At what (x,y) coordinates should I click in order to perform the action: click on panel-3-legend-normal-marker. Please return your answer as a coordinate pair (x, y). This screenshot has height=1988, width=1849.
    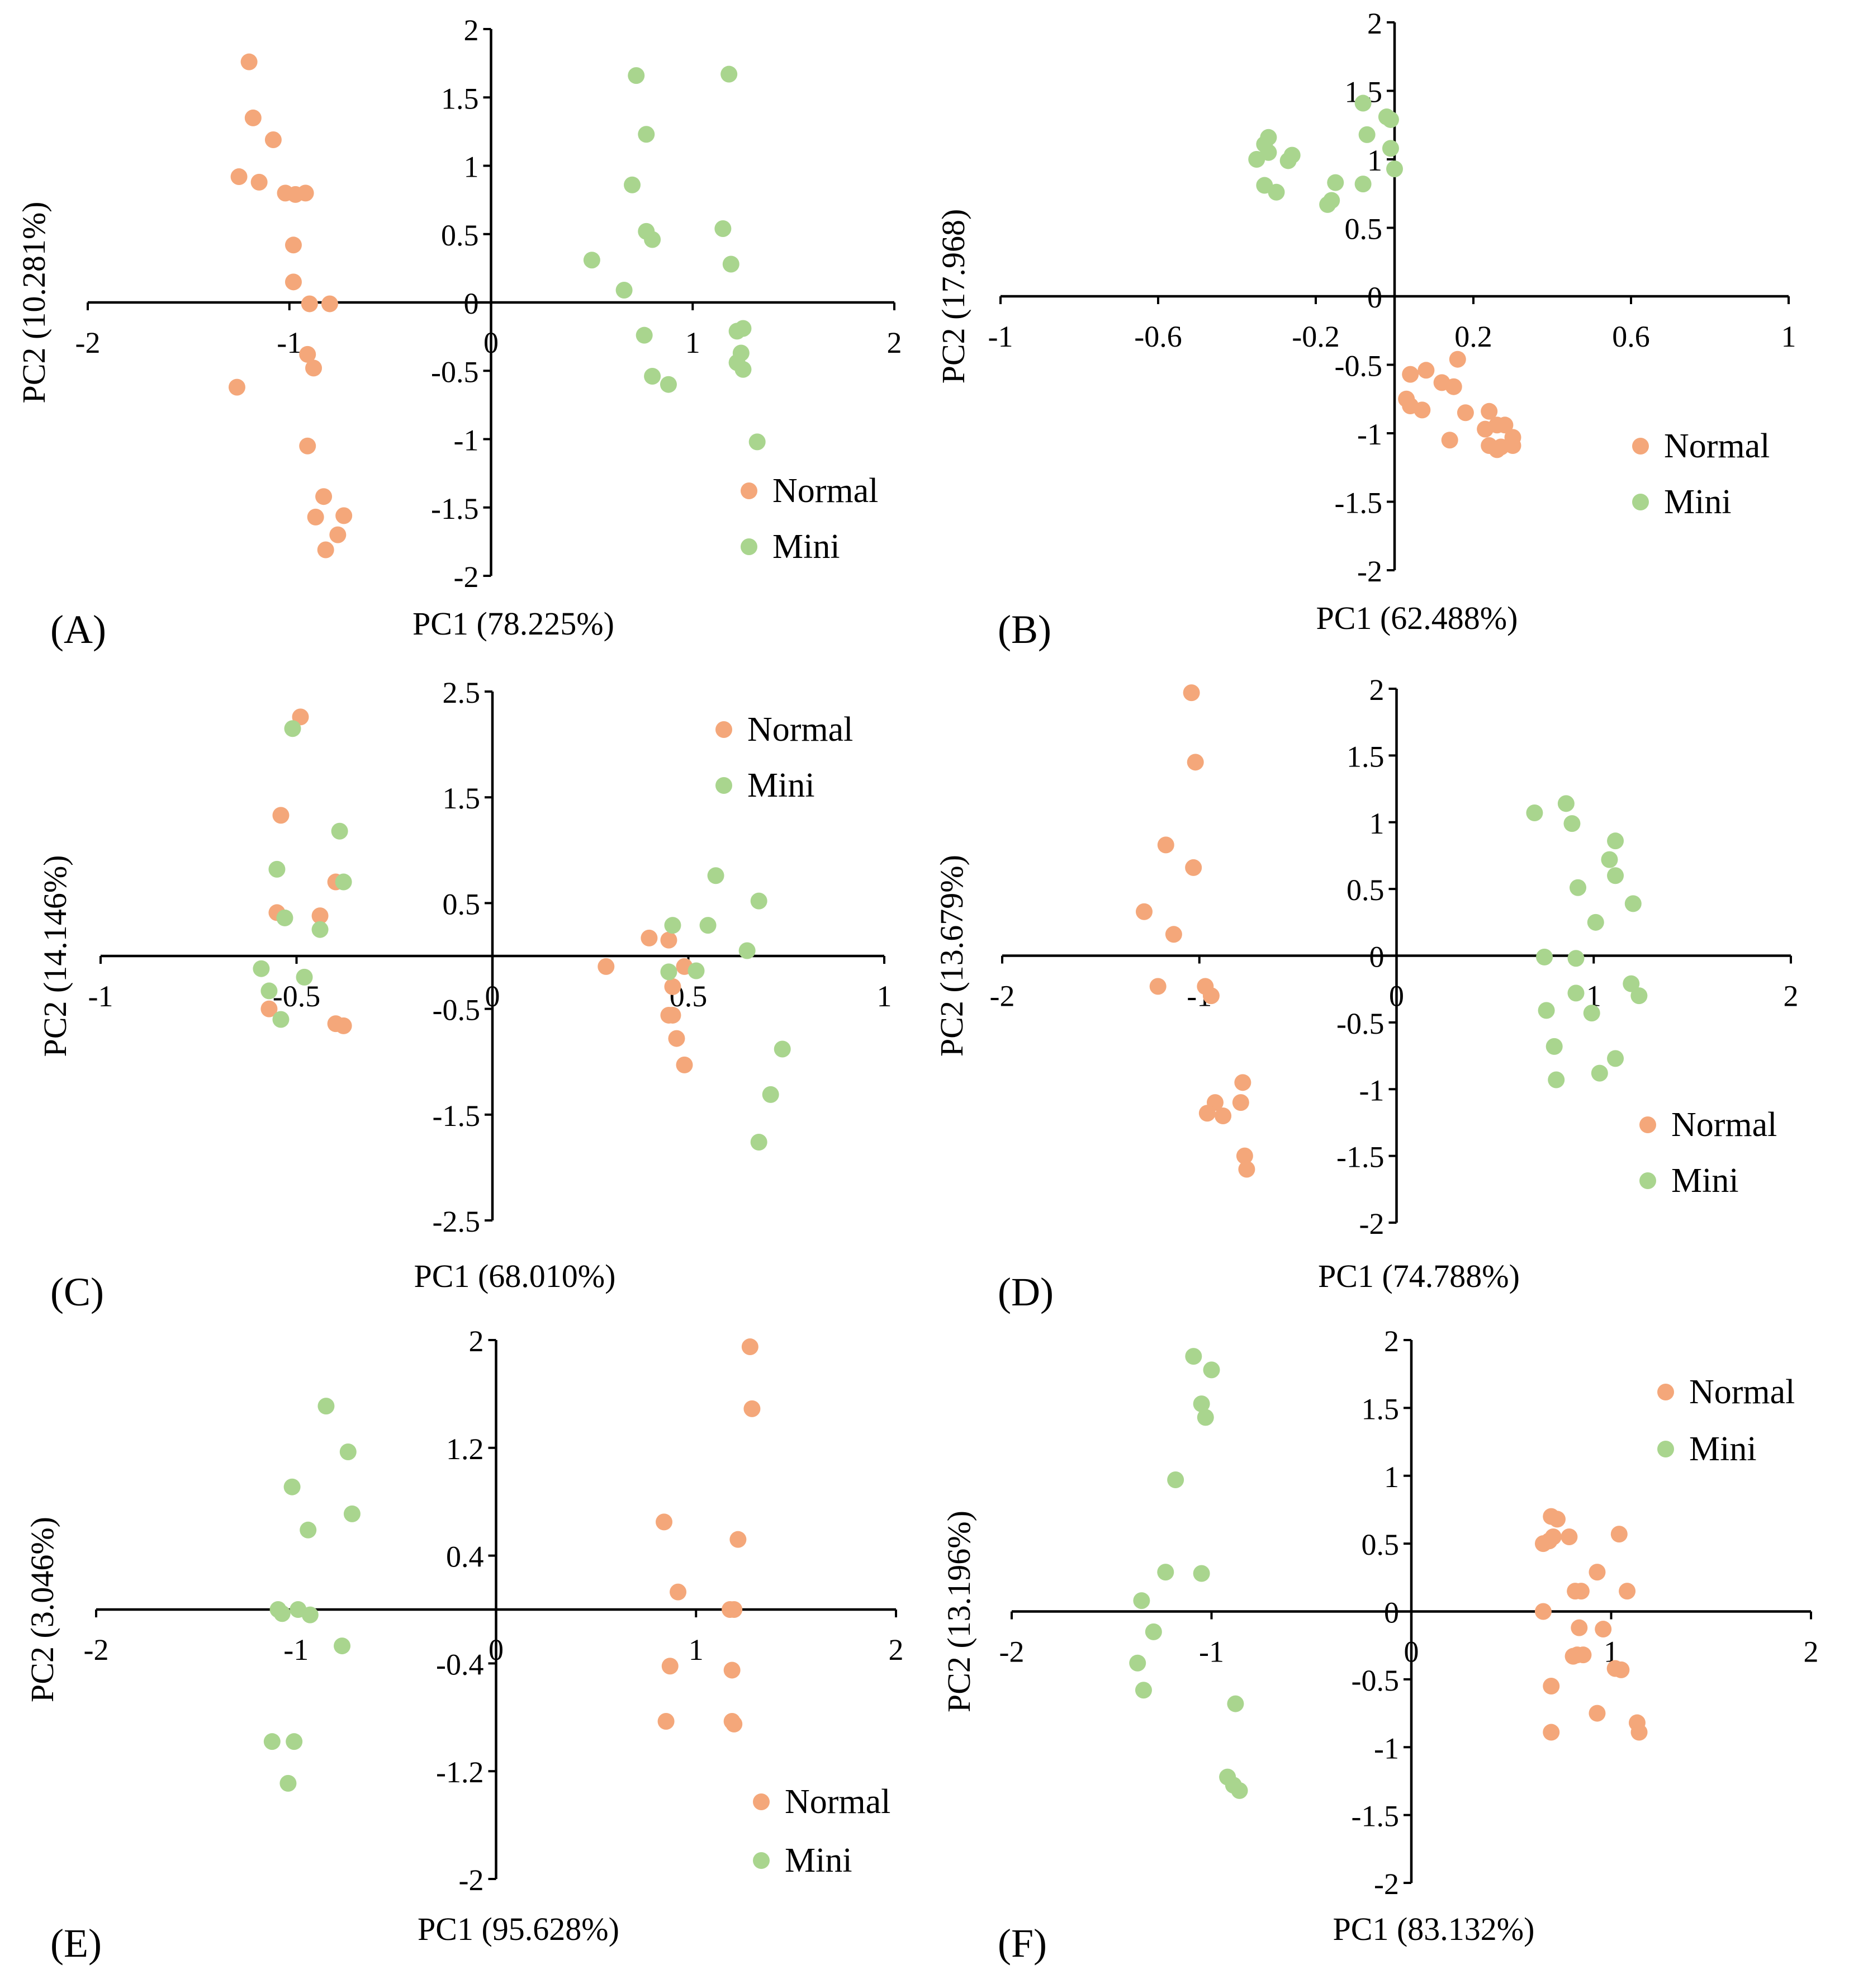
    Looking at the image, I should click on (723, 729).